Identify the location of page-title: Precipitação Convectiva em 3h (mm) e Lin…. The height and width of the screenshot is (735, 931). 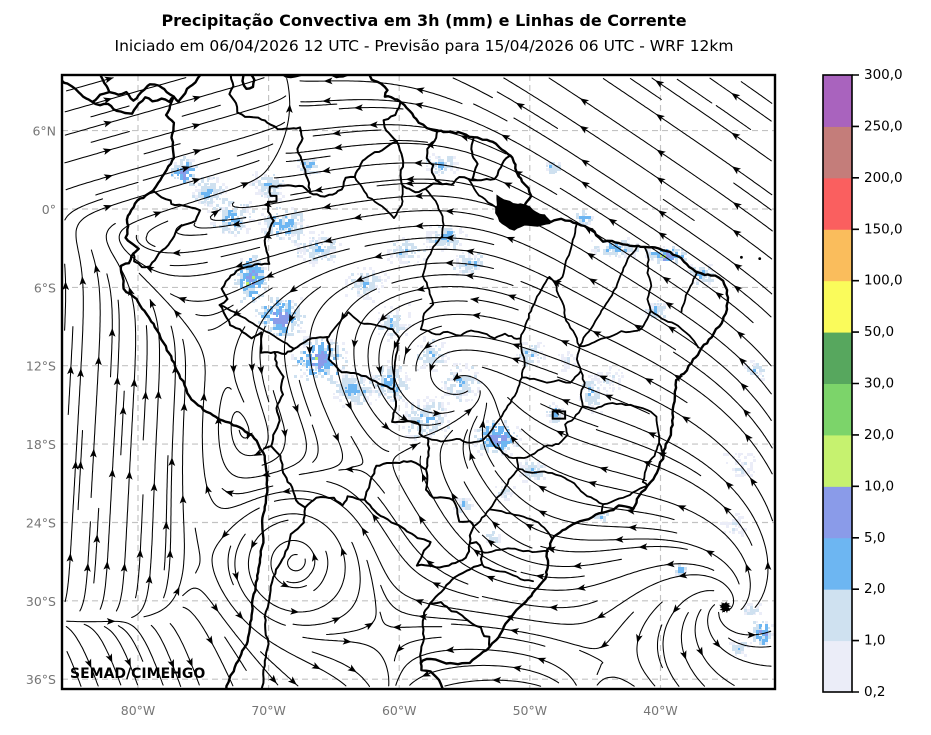
(424, 20).